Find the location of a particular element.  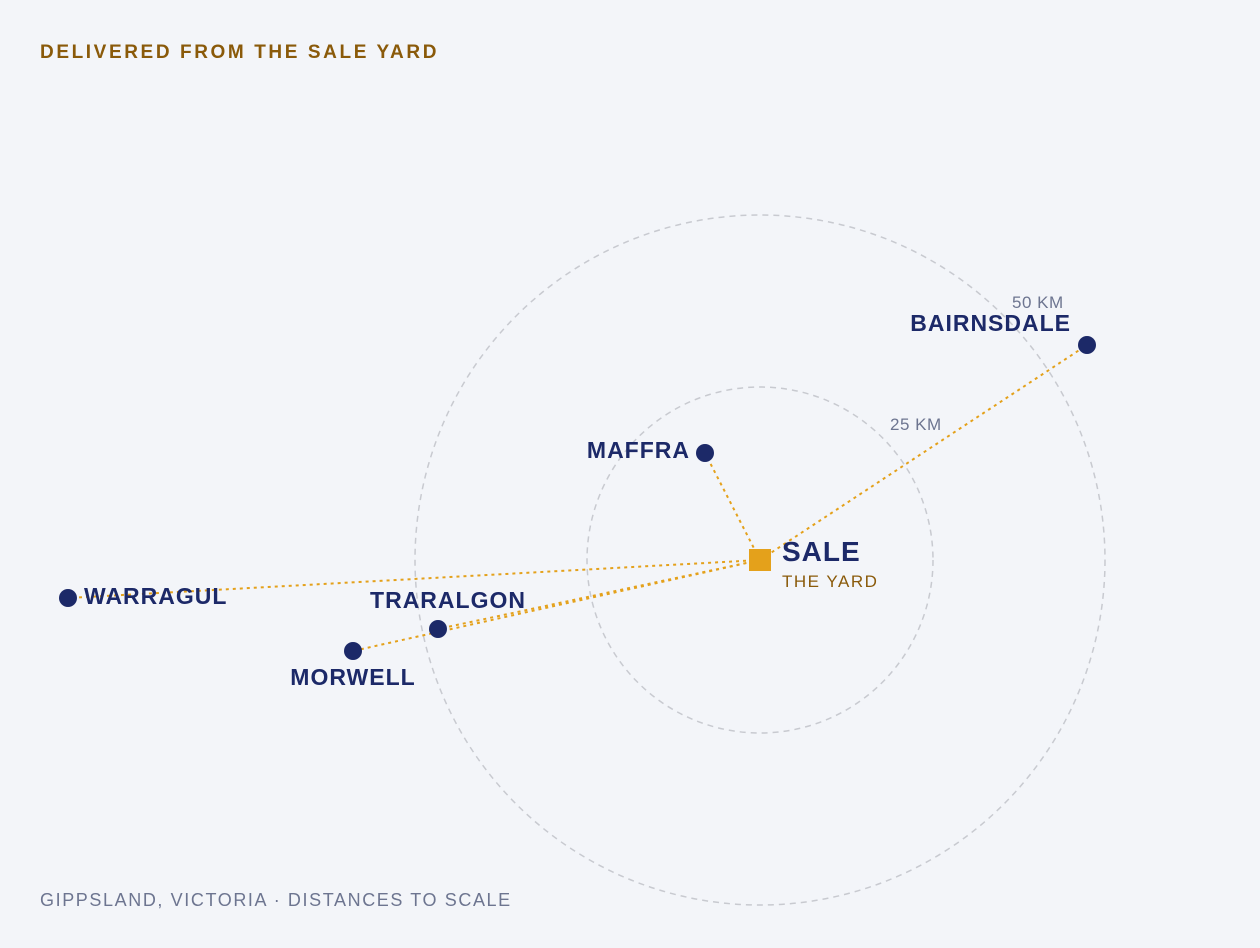

town-marker-warragul is located at coordinates (68, 598).